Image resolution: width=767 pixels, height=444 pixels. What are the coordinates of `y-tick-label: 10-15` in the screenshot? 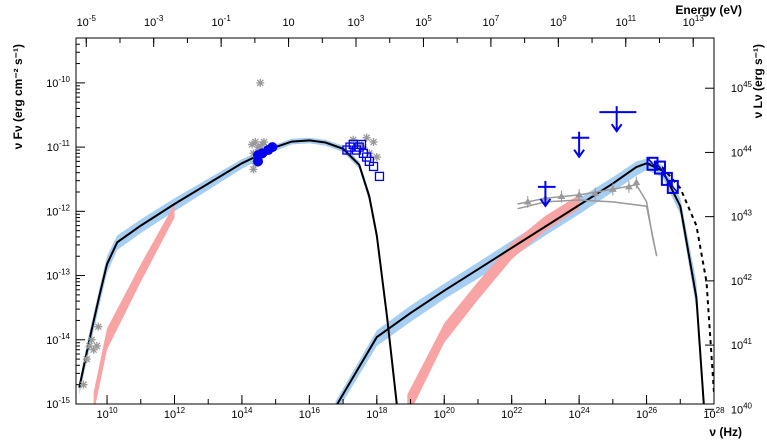 It's located at (58, 403).